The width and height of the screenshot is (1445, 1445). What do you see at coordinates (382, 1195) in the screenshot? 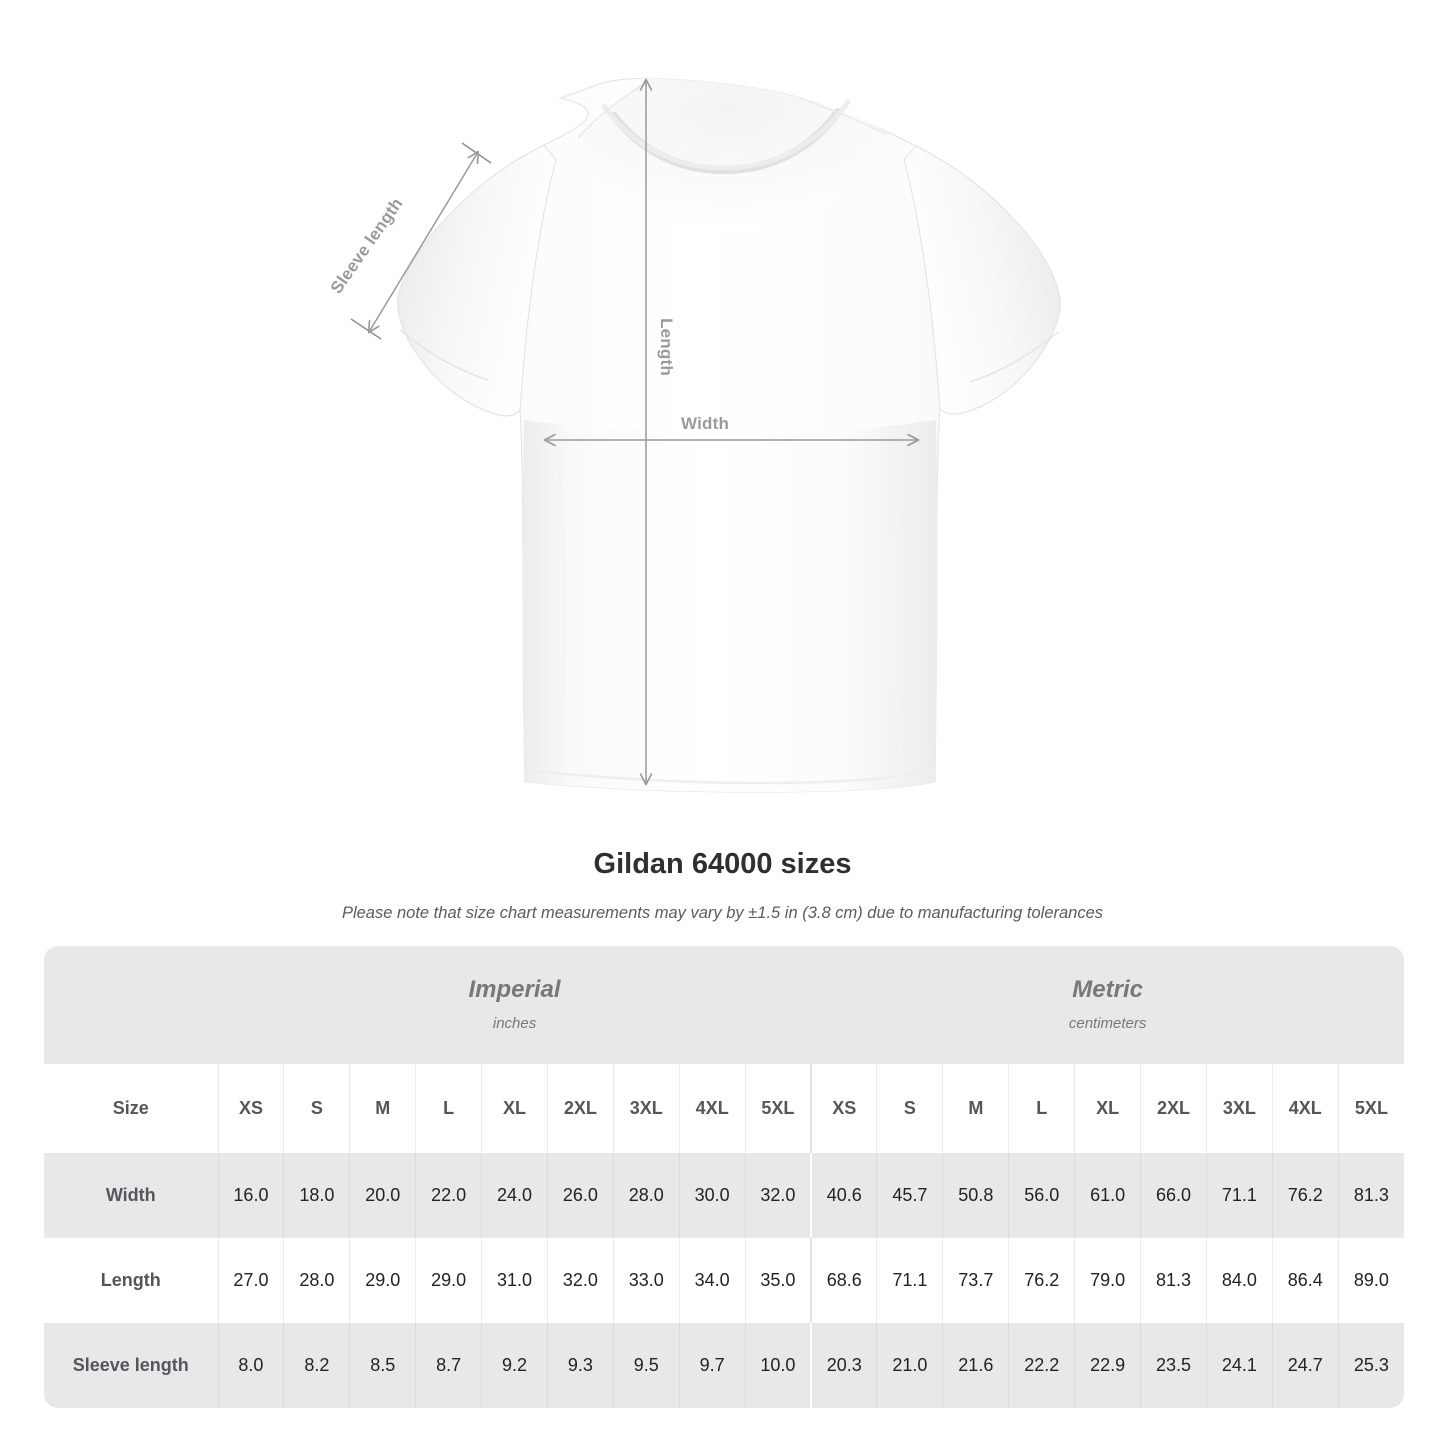
I see `cell-width-imperial-m: 20.0` at bounding box center [382, 1195].